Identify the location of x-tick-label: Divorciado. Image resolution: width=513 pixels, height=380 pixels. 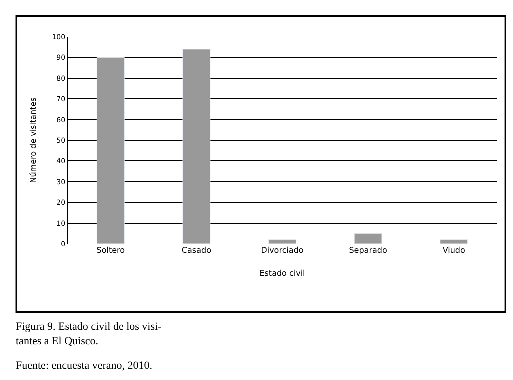
(282, 250).